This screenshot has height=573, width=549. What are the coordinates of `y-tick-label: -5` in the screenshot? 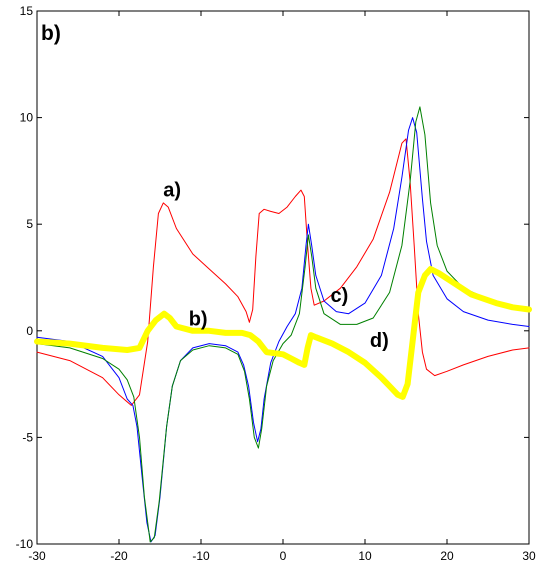 It's located at (27, 437).